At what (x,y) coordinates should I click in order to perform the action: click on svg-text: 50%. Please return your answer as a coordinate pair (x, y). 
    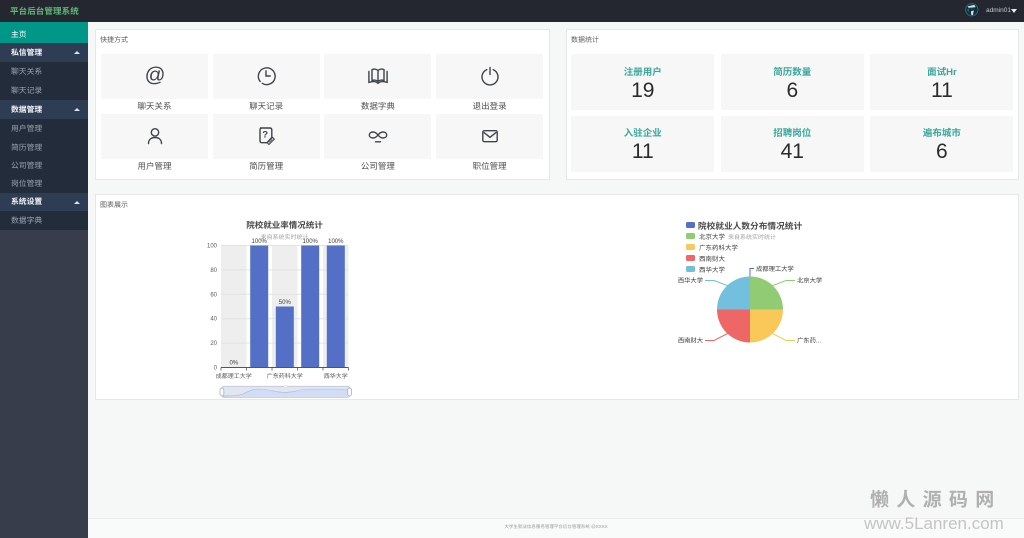
    Looking at the image, I should click on (285, 303).